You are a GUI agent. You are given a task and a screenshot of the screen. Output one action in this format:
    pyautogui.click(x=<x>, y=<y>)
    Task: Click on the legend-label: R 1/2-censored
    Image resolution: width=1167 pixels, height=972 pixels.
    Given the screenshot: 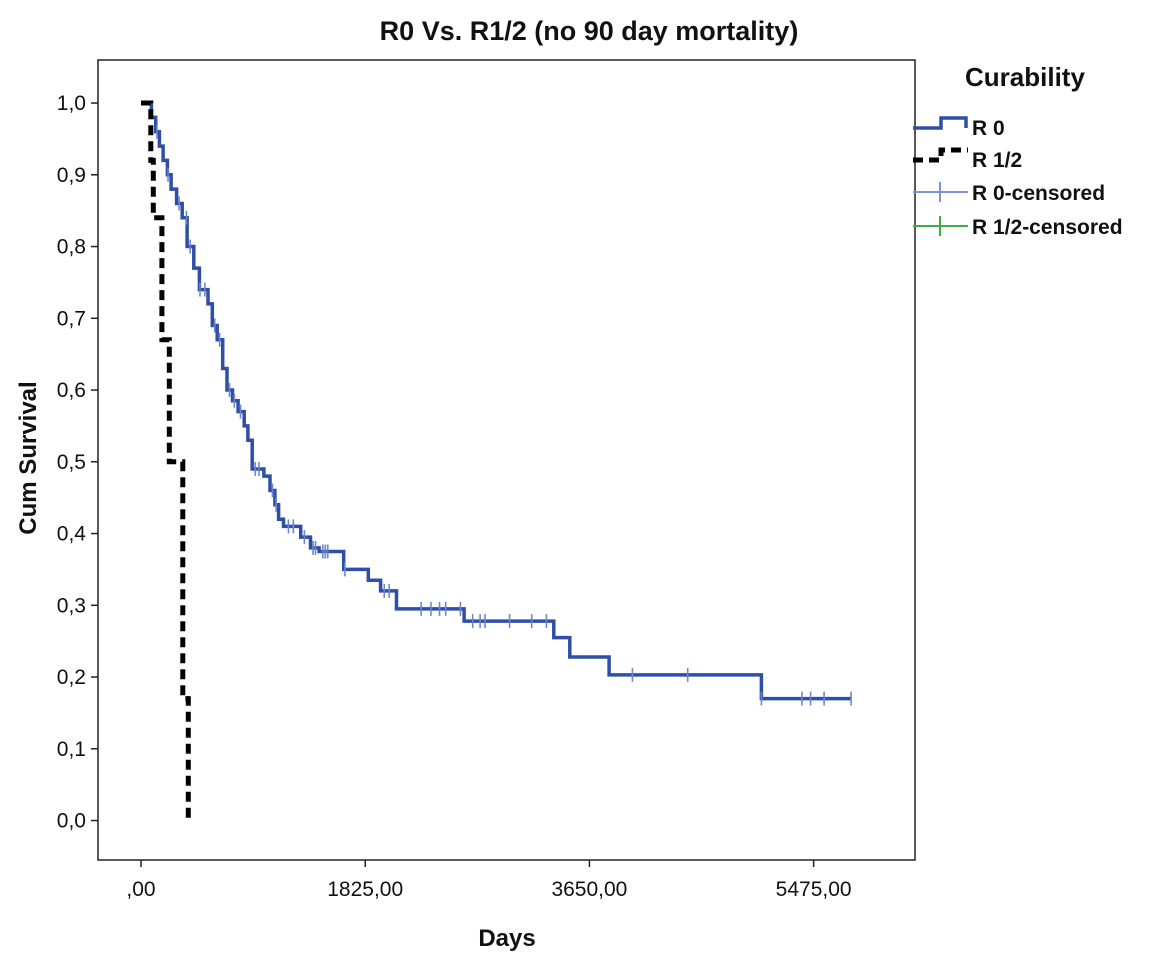 What is the action you would take?
    pyautogui.click(x=1047, y=227)
    